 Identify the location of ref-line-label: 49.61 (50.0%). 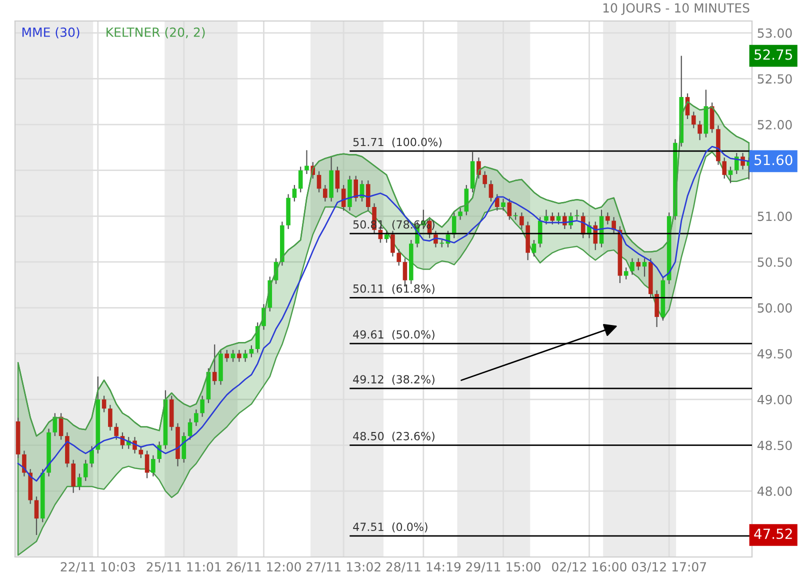
(393, 335).